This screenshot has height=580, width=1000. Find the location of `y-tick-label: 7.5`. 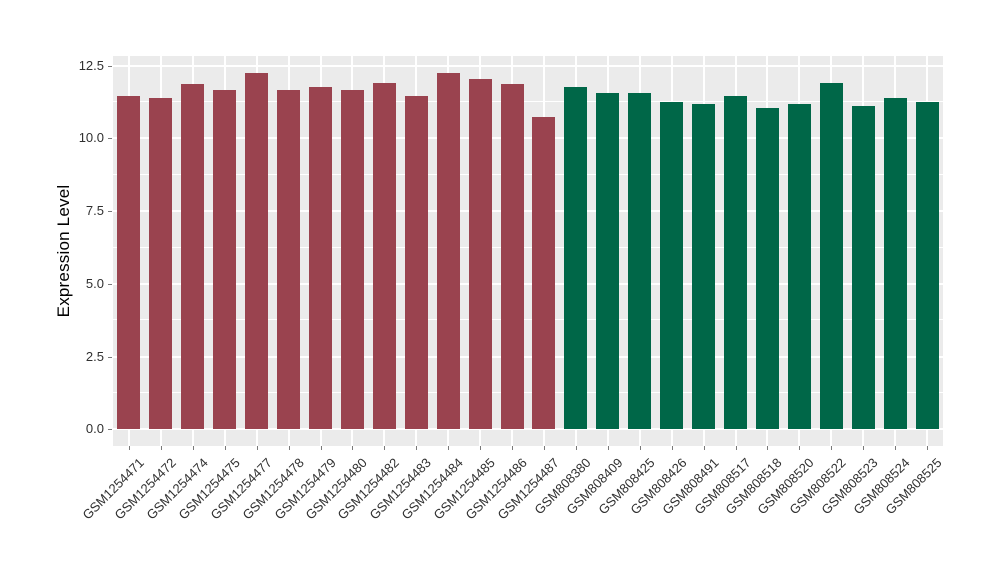

y-tick-label: 7.5 is located at coordinates (94, 210).